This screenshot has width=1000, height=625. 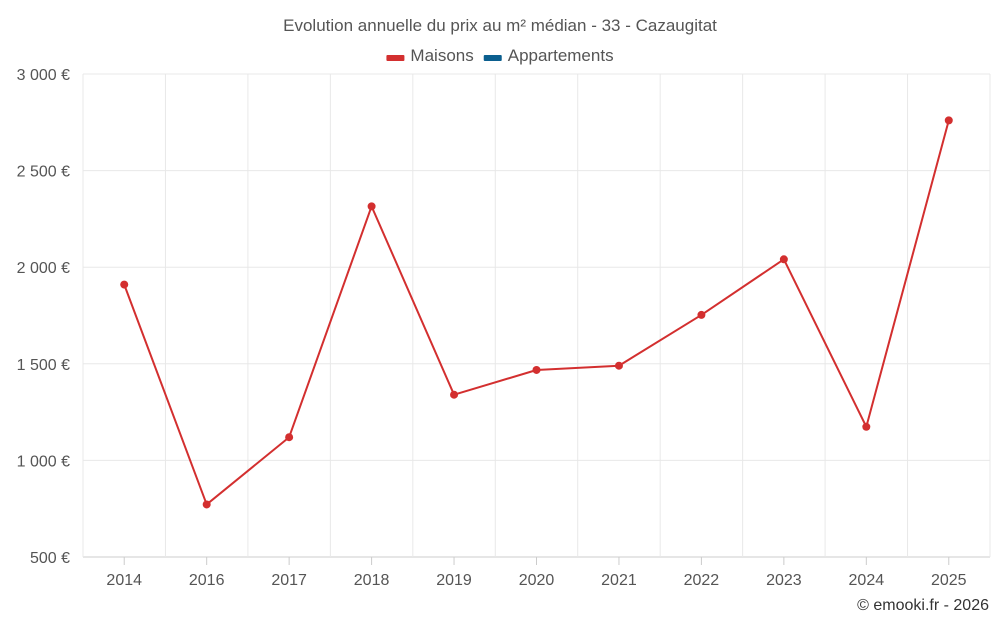 I want to click on y-tick-label: 1 000 €, so click(x=43, y=461).